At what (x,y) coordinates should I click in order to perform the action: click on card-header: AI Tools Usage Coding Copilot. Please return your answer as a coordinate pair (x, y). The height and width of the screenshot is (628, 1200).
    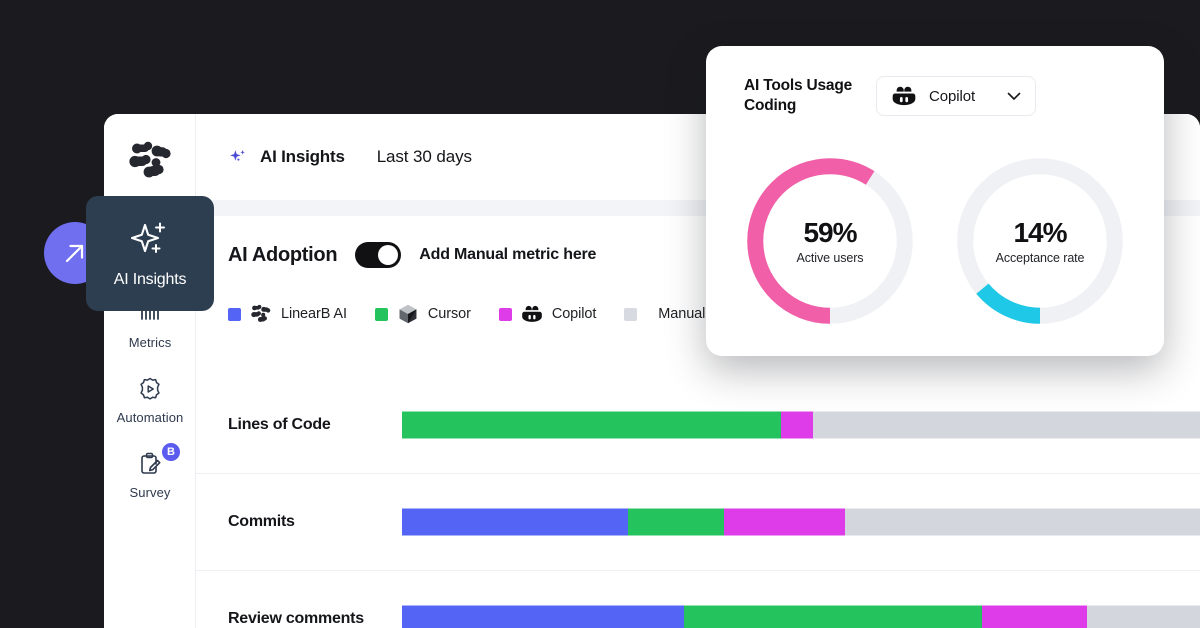
    Looking at the image, I should click on (939, 96).